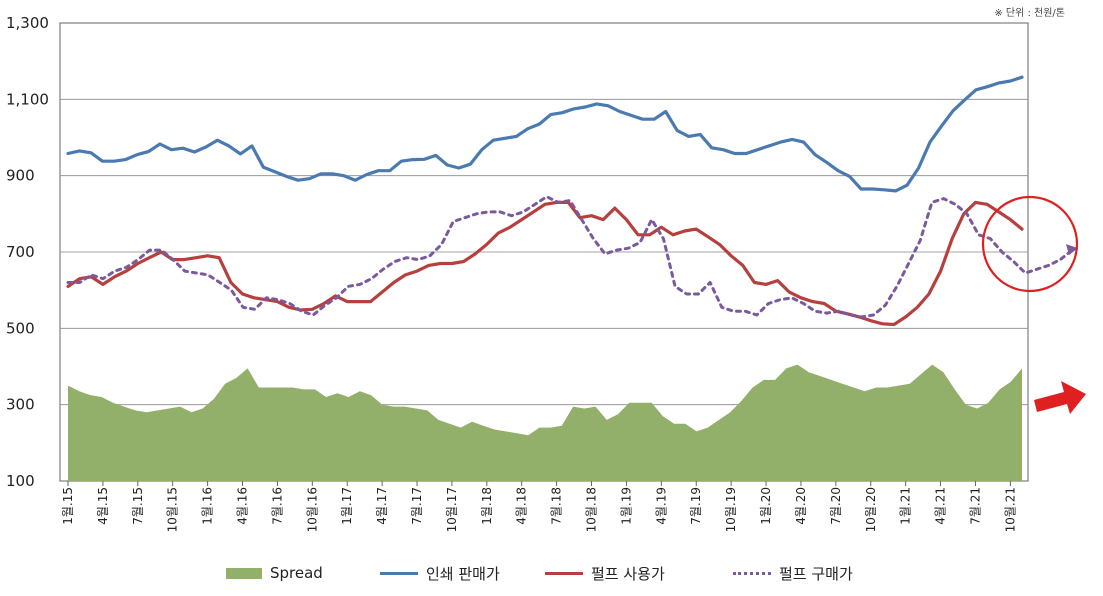 The width and height of the screenshot is (1103, 596). What do you see at coordinates (452, 509) in the screenshot?
I see `x-tick-label: 10월.17` at bounding box center [452, 509].